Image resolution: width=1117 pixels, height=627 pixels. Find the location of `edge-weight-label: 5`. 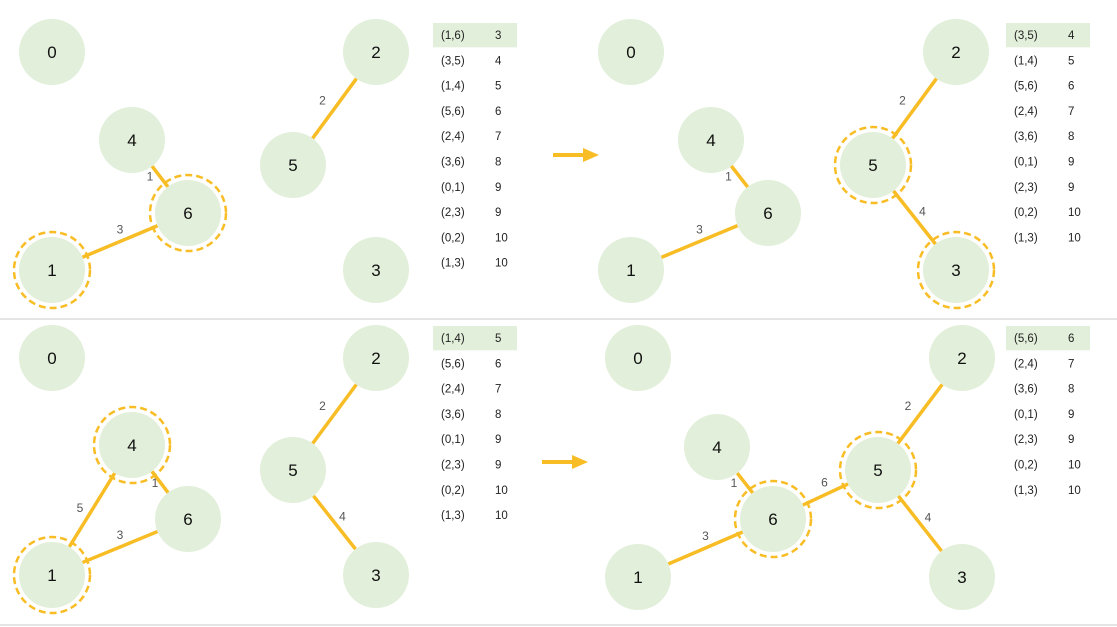

edge-weight-label: 5 is located at coordinates (80, 508).